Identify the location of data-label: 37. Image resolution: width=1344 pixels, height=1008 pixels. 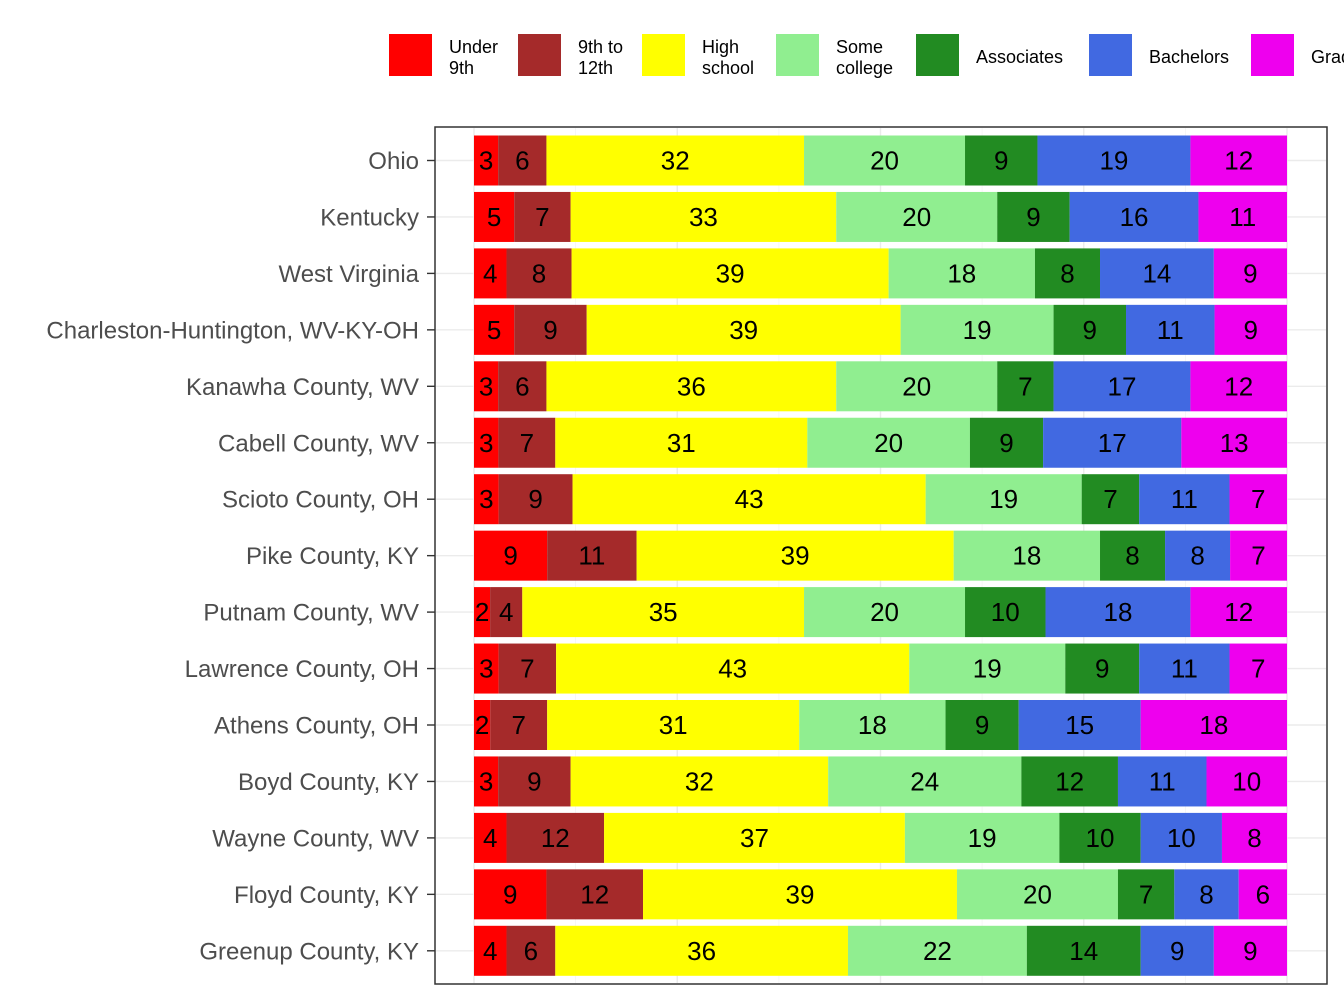
(754, 838).